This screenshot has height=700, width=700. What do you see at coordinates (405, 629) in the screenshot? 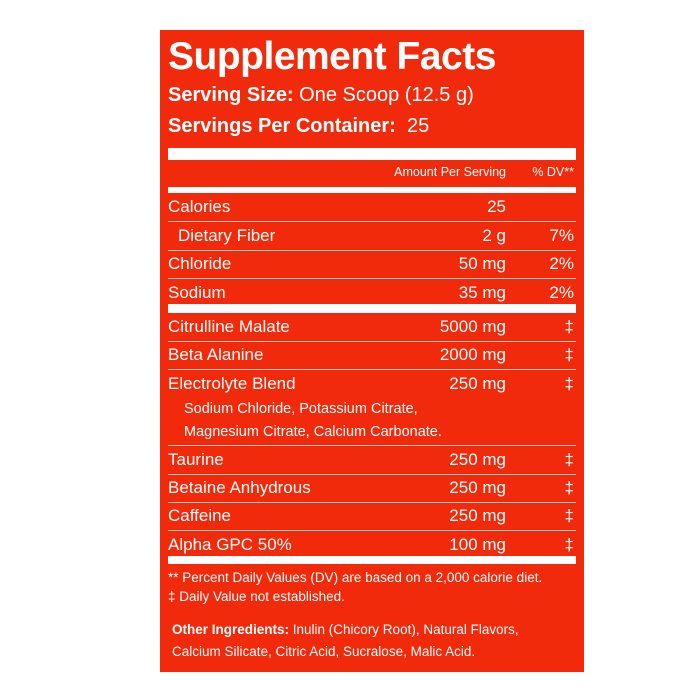
I see `other-ingredients-line1: Inulin (Chicory Root), Natural Flavors,` at bounding box center [405, 629].